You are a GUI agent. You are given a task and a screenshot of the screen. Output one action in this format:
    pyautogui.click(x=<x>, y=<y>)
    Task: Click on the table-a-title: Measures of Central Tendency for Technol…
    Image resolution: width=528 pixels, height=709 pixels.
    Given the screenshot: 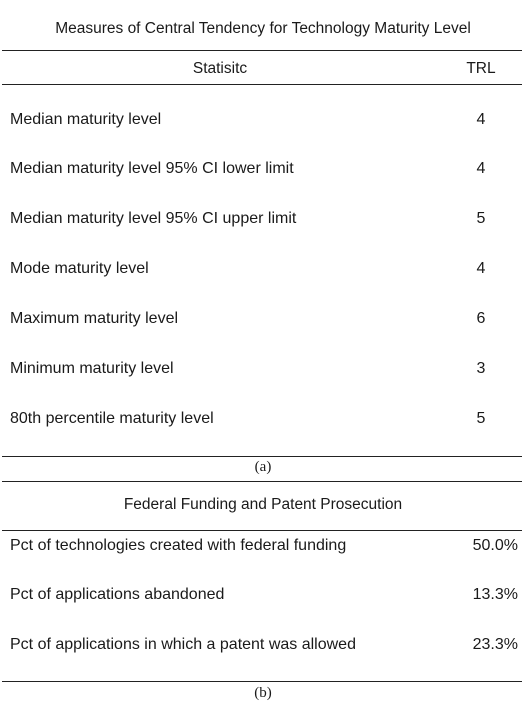 What is the action you would take?
    pyautogui.click(x=263, y=28)
    